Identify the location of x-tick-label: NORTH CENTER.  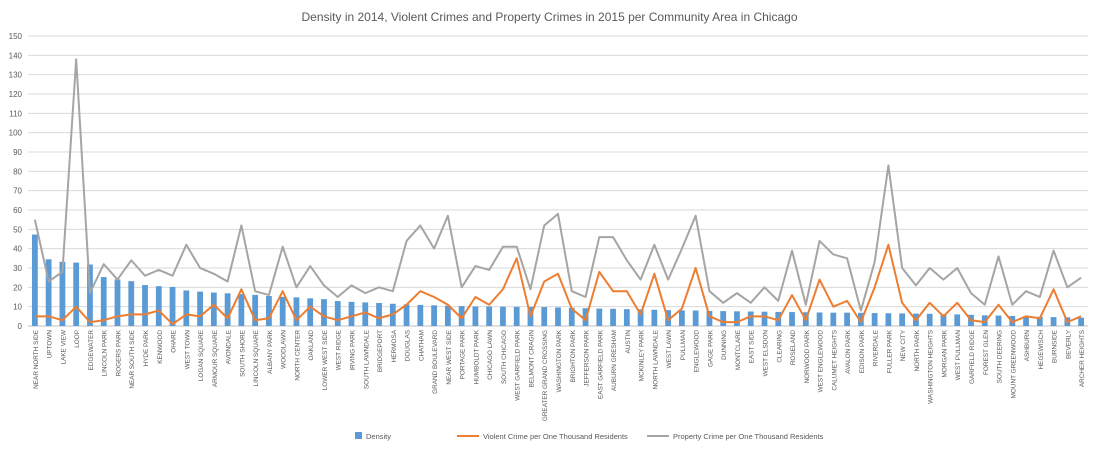
(297, 355).